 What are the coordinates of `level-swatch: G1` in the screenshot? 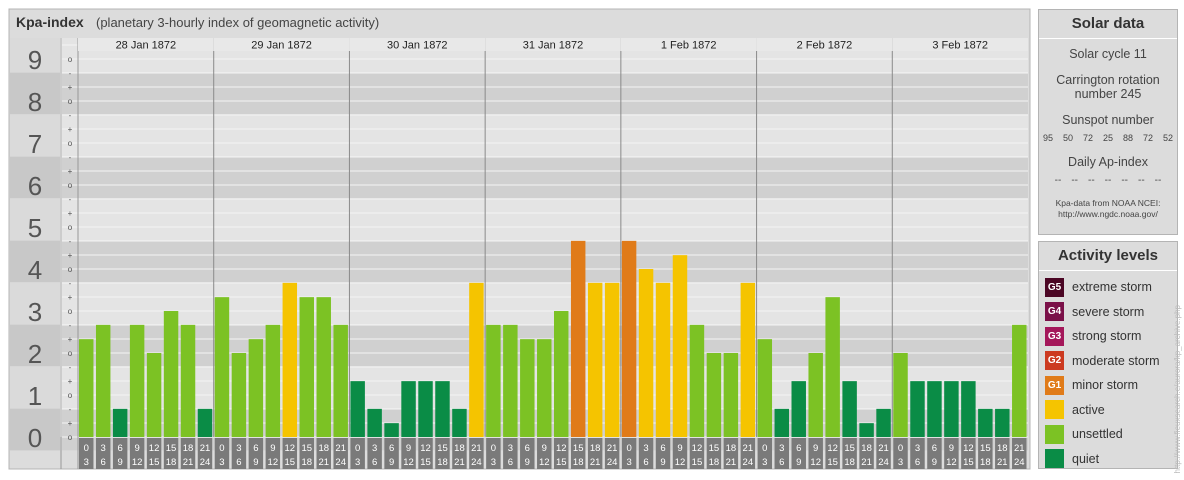 It's located at (1054, 385).